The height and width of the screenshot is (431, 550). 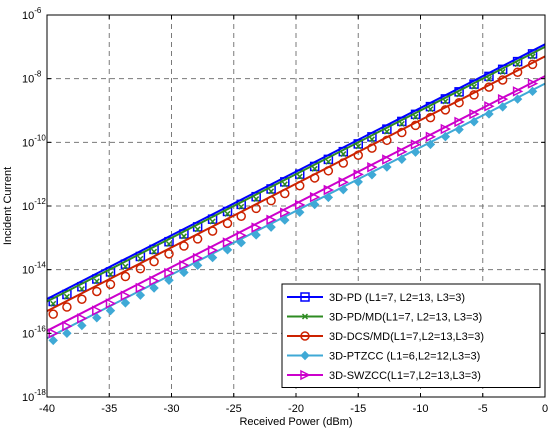 What do you see at coordinates (34, 332) in the screenshot?
I see `y-tick-label: 10-16` at bounding box center [34, 332].